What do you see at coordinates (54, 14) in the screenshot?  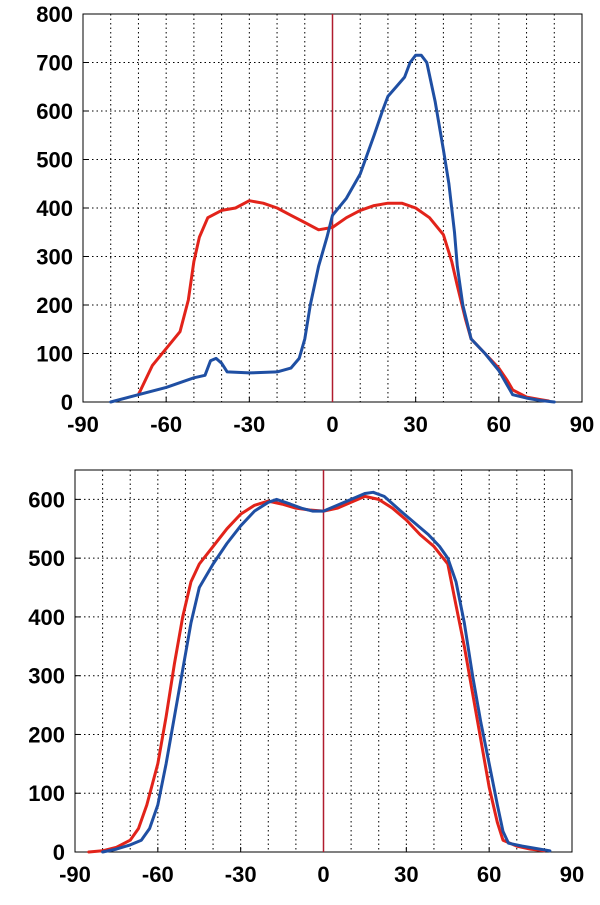 I see `y-tick-label: 800` at bounding box center [54, 14].